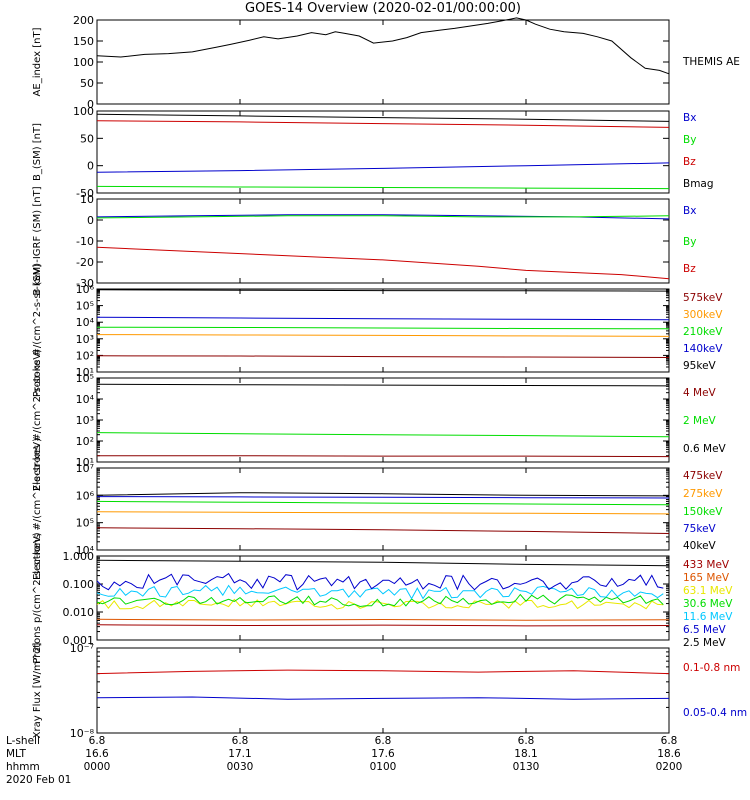 The height and width of the screenshot is (800, 750). Describe the element at coordinates (82, 648) in the screenshot. I see `y-tick-label: 10⁻⁷` at that location.